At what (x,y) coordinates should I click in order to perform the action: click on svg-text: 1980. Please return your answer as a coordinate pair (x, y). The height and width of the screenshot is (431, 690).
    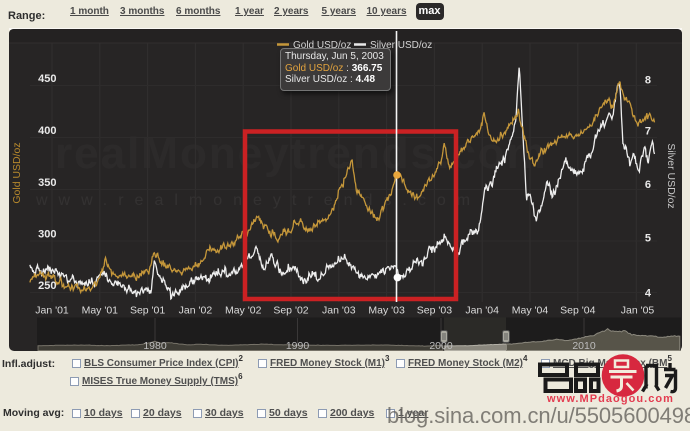
    Looking at the image, I should click on (155, 346).